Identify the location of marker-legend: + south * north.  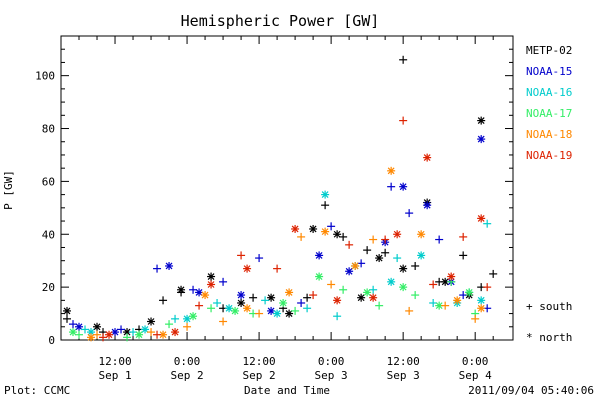
(549, 322).